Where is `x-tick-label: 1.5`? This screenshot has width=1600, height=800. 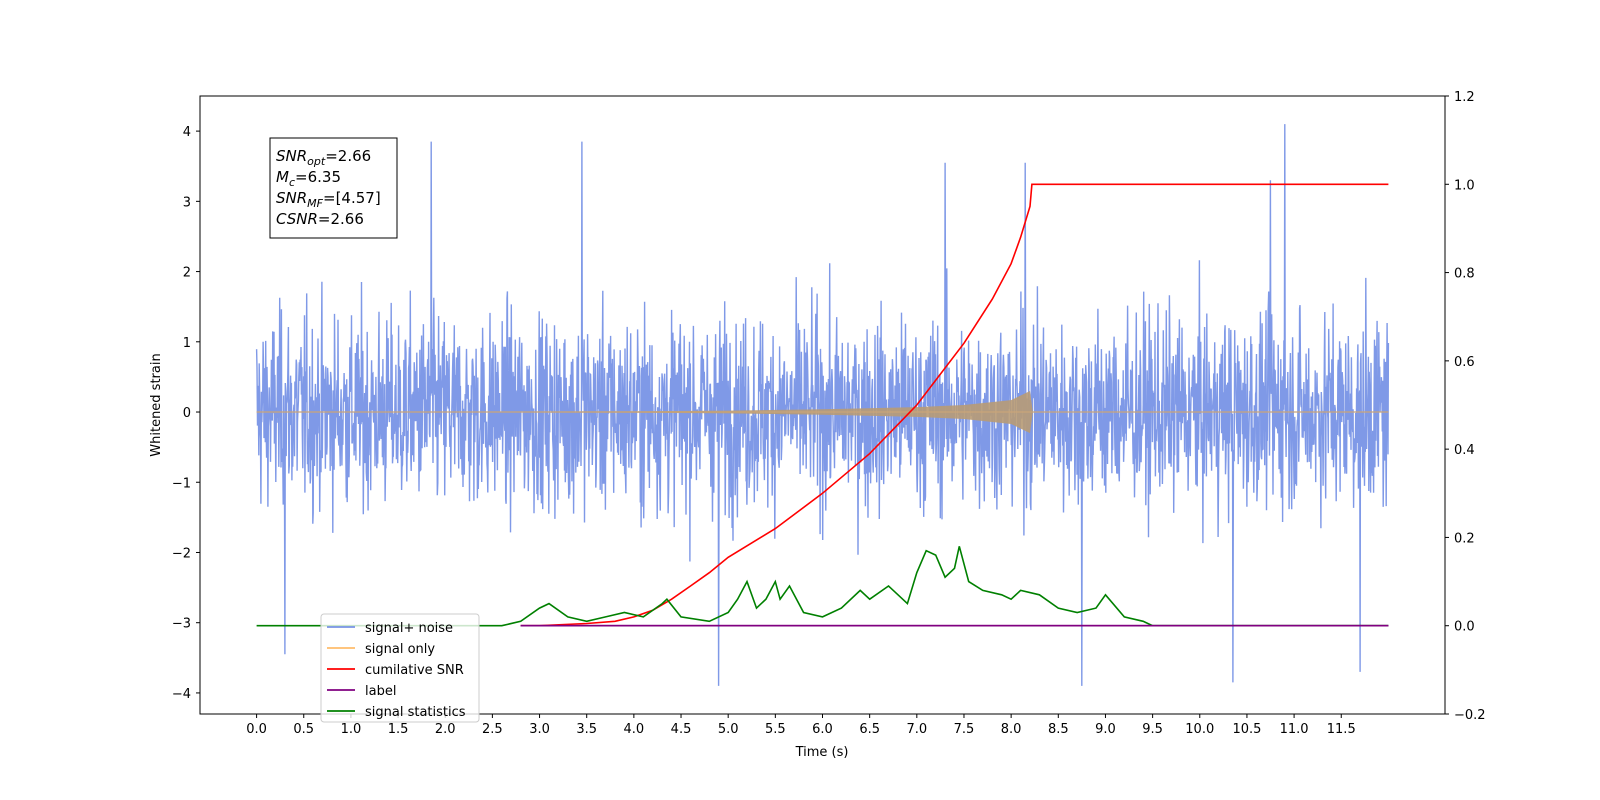 x-tick-label: 1.5 is located at coordinates (398, 729).